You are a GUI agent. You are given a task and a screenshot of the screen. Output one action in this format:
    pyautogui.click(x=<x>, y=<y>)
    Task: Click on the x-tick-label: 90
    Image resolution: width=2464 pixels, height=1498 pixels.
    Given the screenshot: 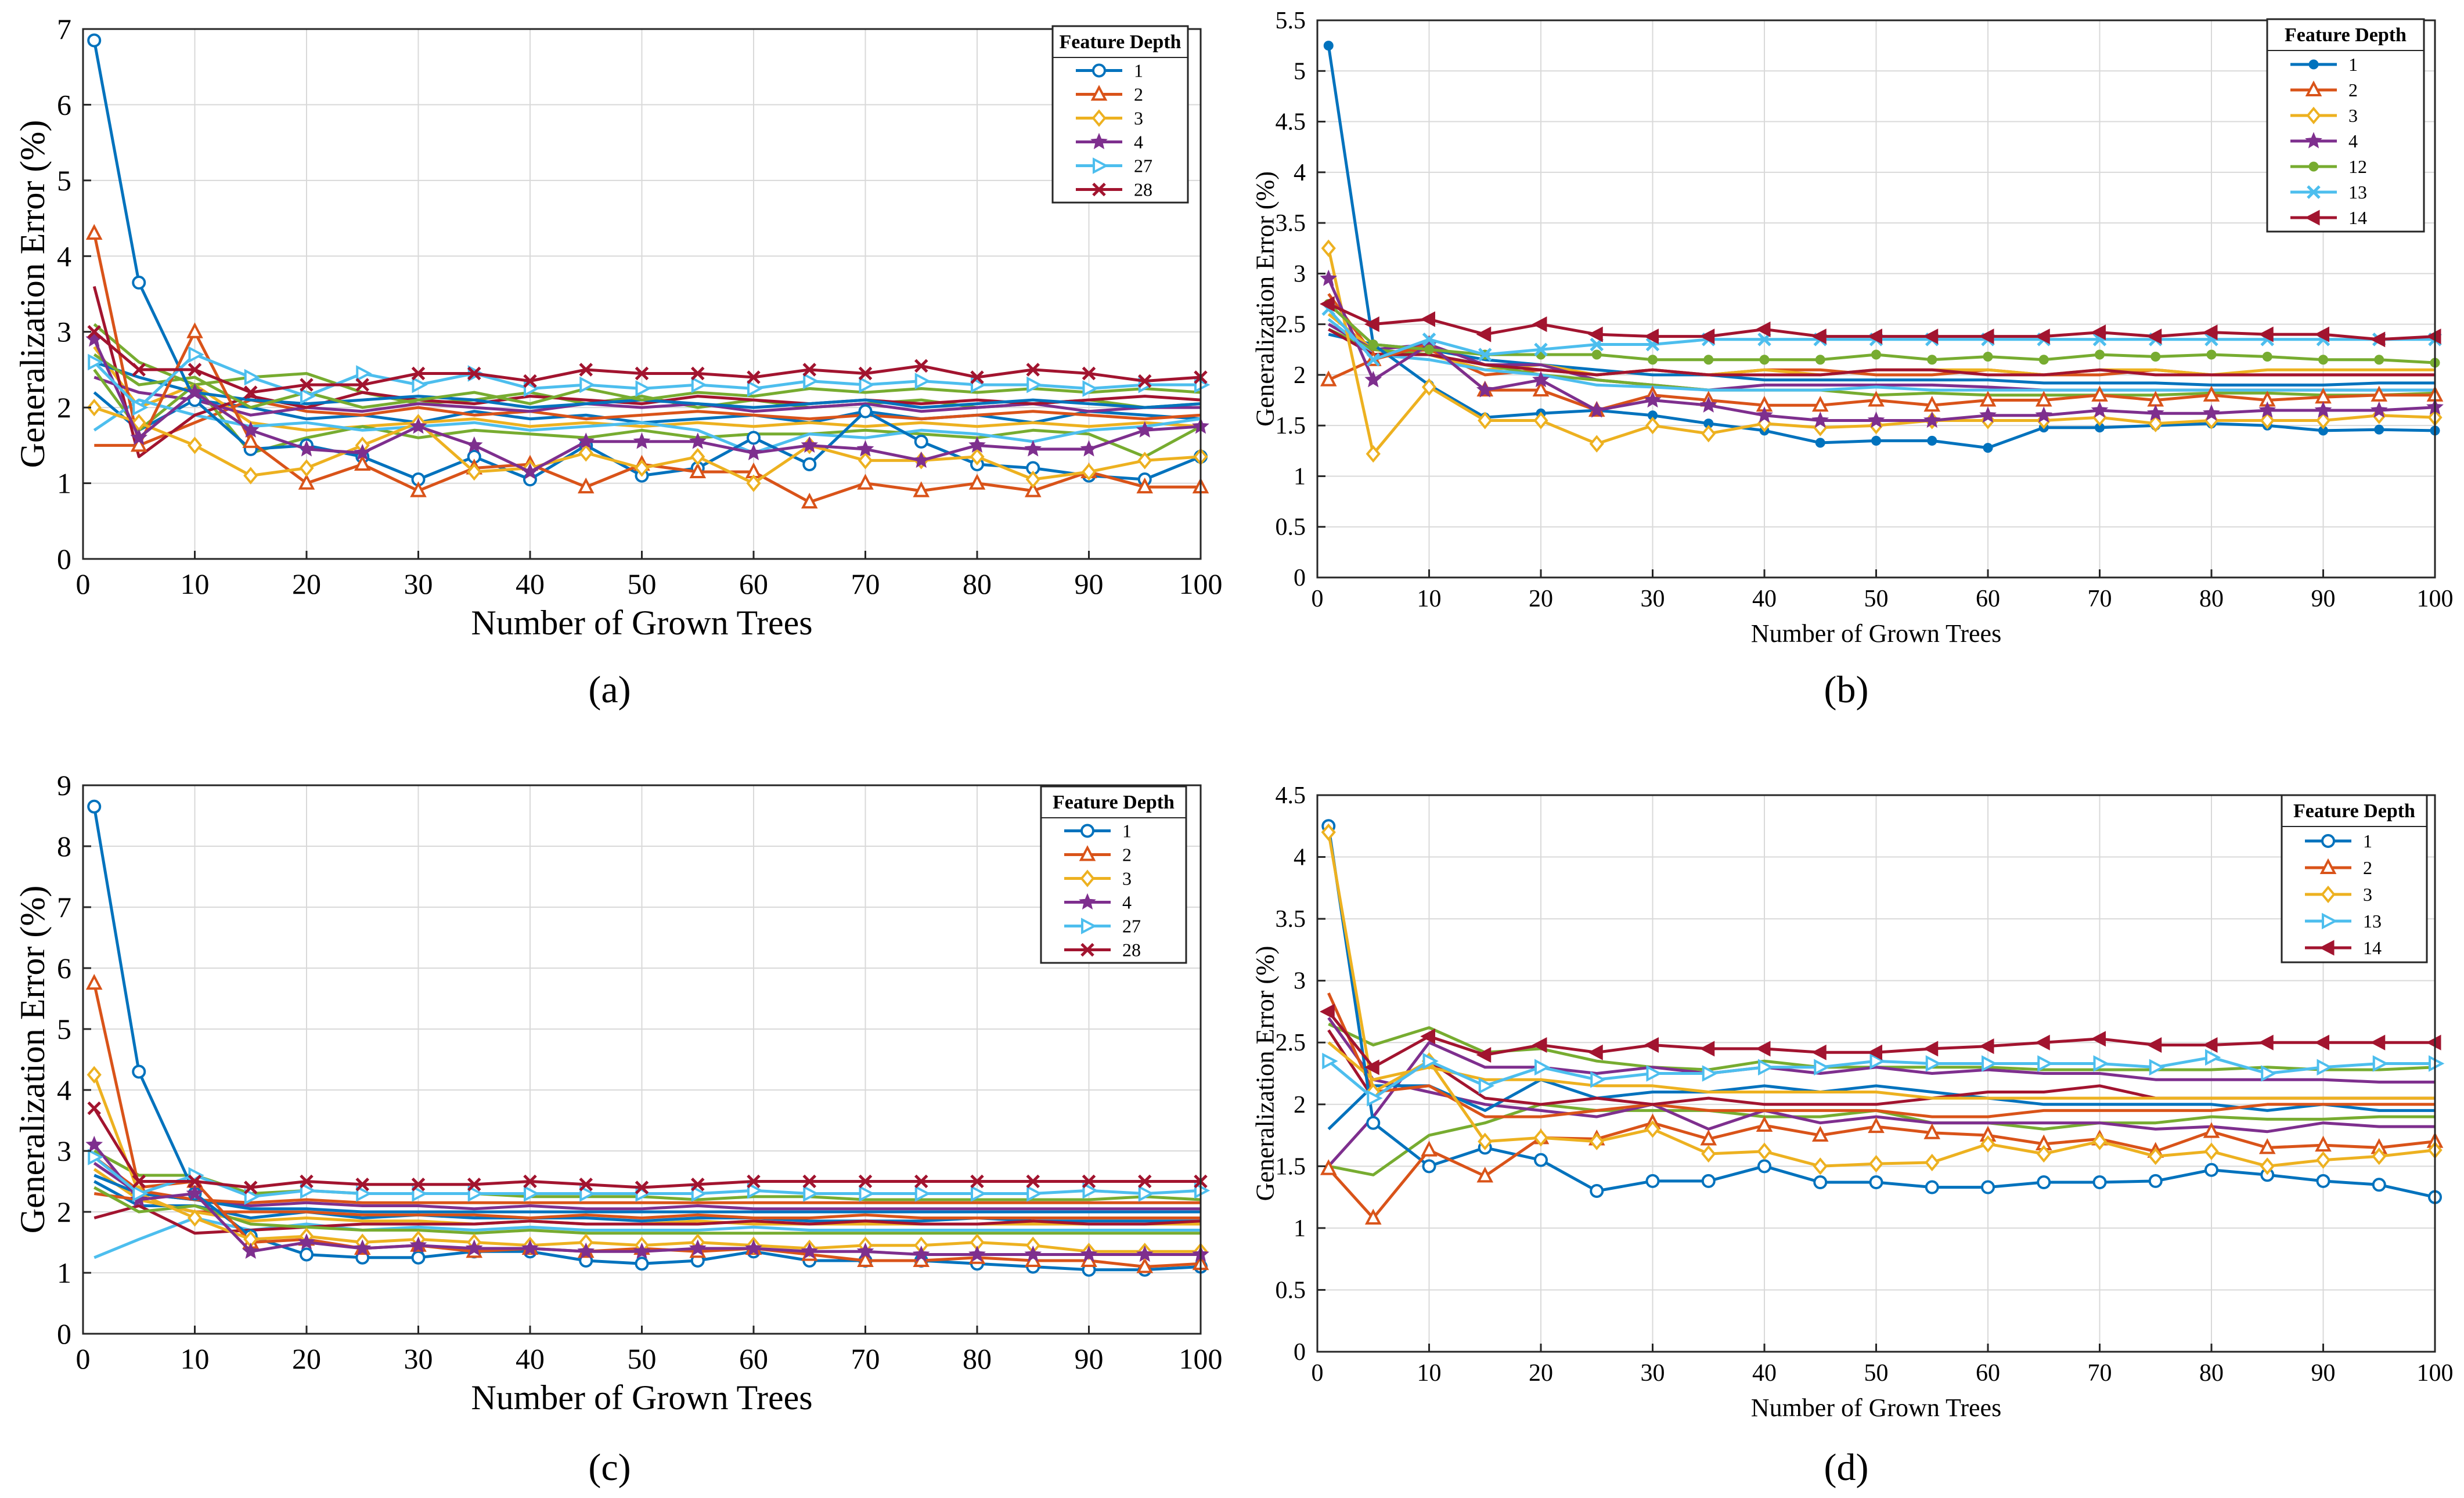 What is the action you would take?
    pyautogui.click(x=1089, y=1359)
    